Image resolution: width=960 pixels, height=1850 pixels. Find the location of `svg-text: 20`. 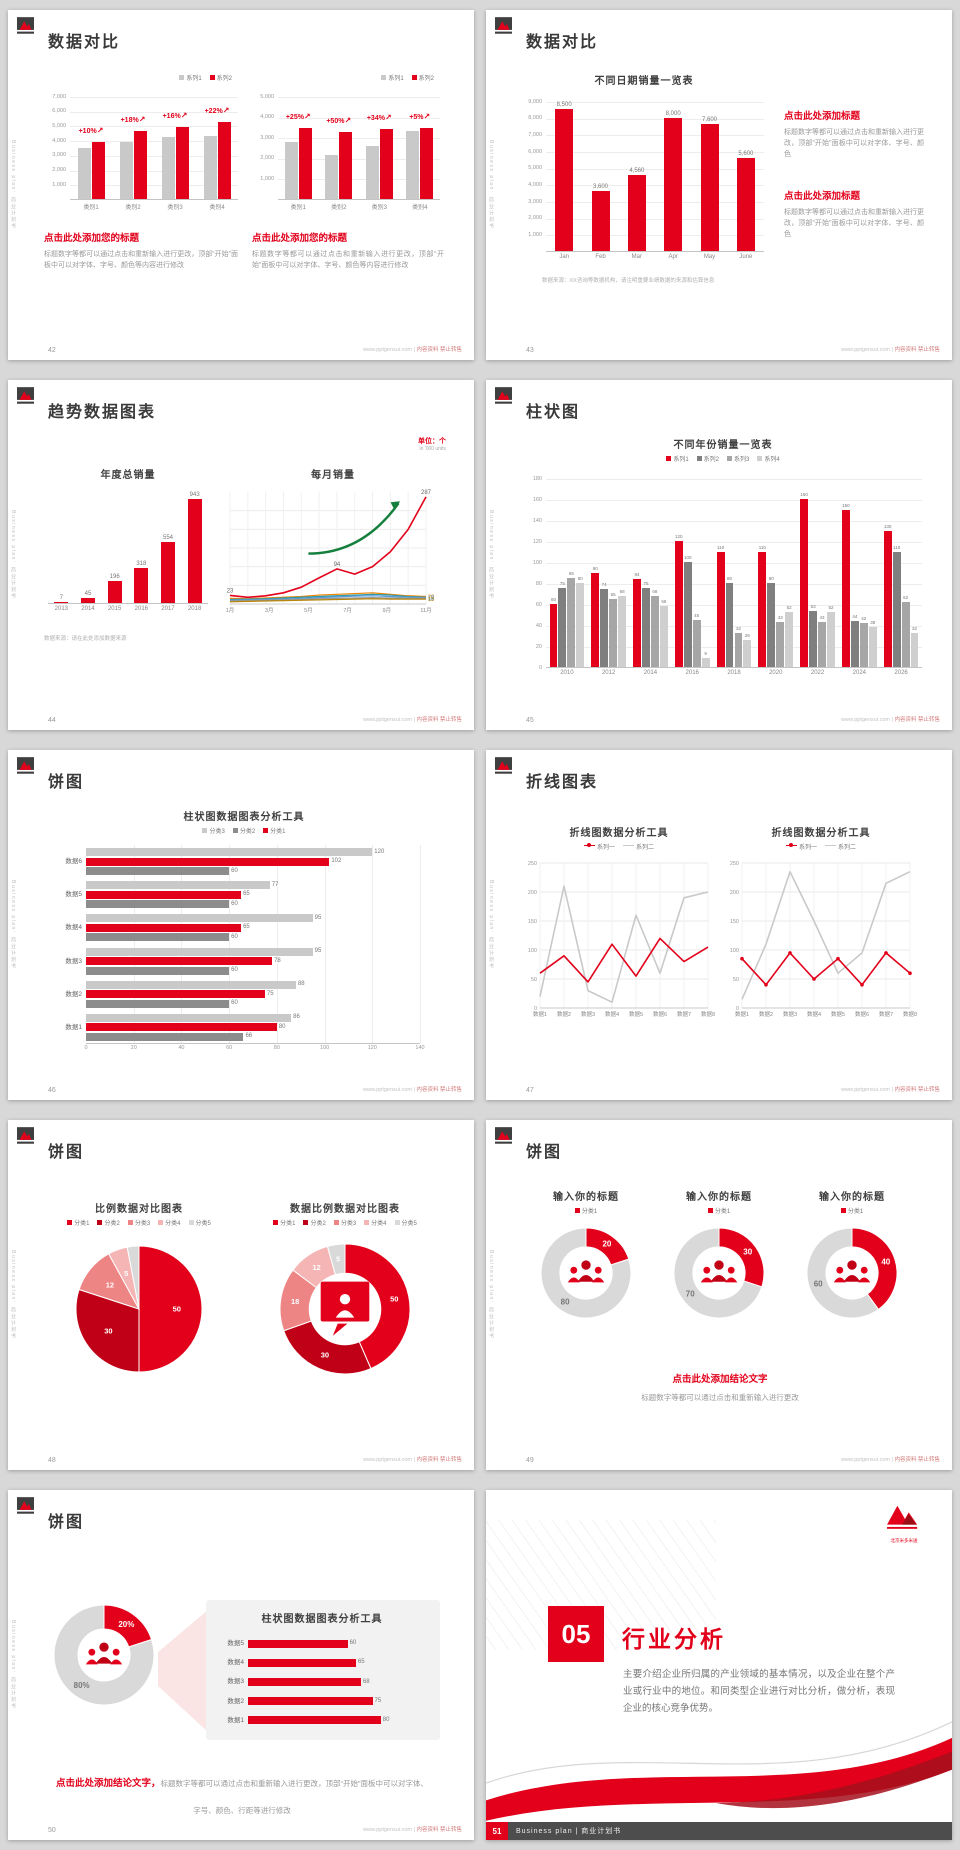

svg-text: 20 is located at coordinates (431, 598).